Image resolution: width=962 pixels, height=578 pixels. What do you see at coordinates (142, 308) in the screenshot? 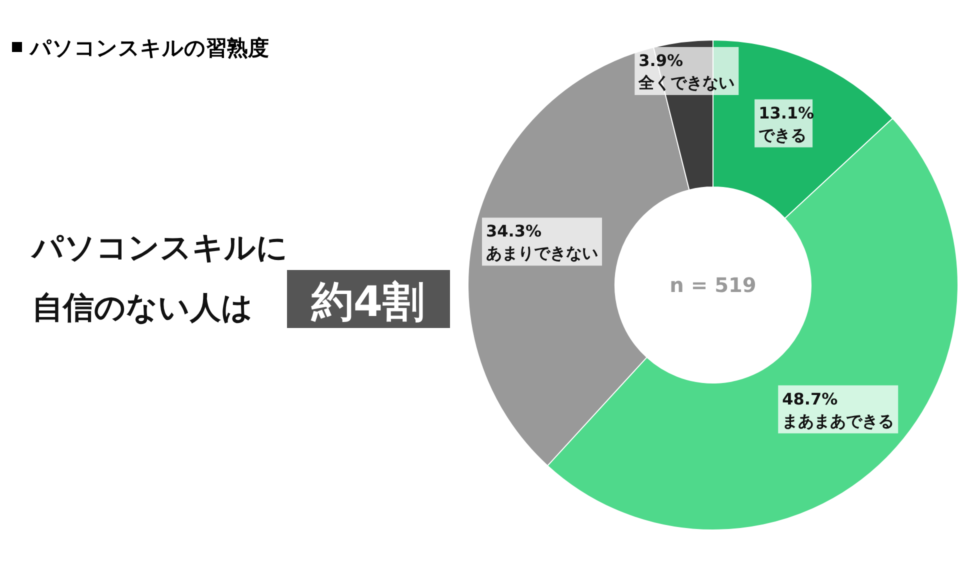
I see `text: 自信のない人は` at bounding box center [142, 308].